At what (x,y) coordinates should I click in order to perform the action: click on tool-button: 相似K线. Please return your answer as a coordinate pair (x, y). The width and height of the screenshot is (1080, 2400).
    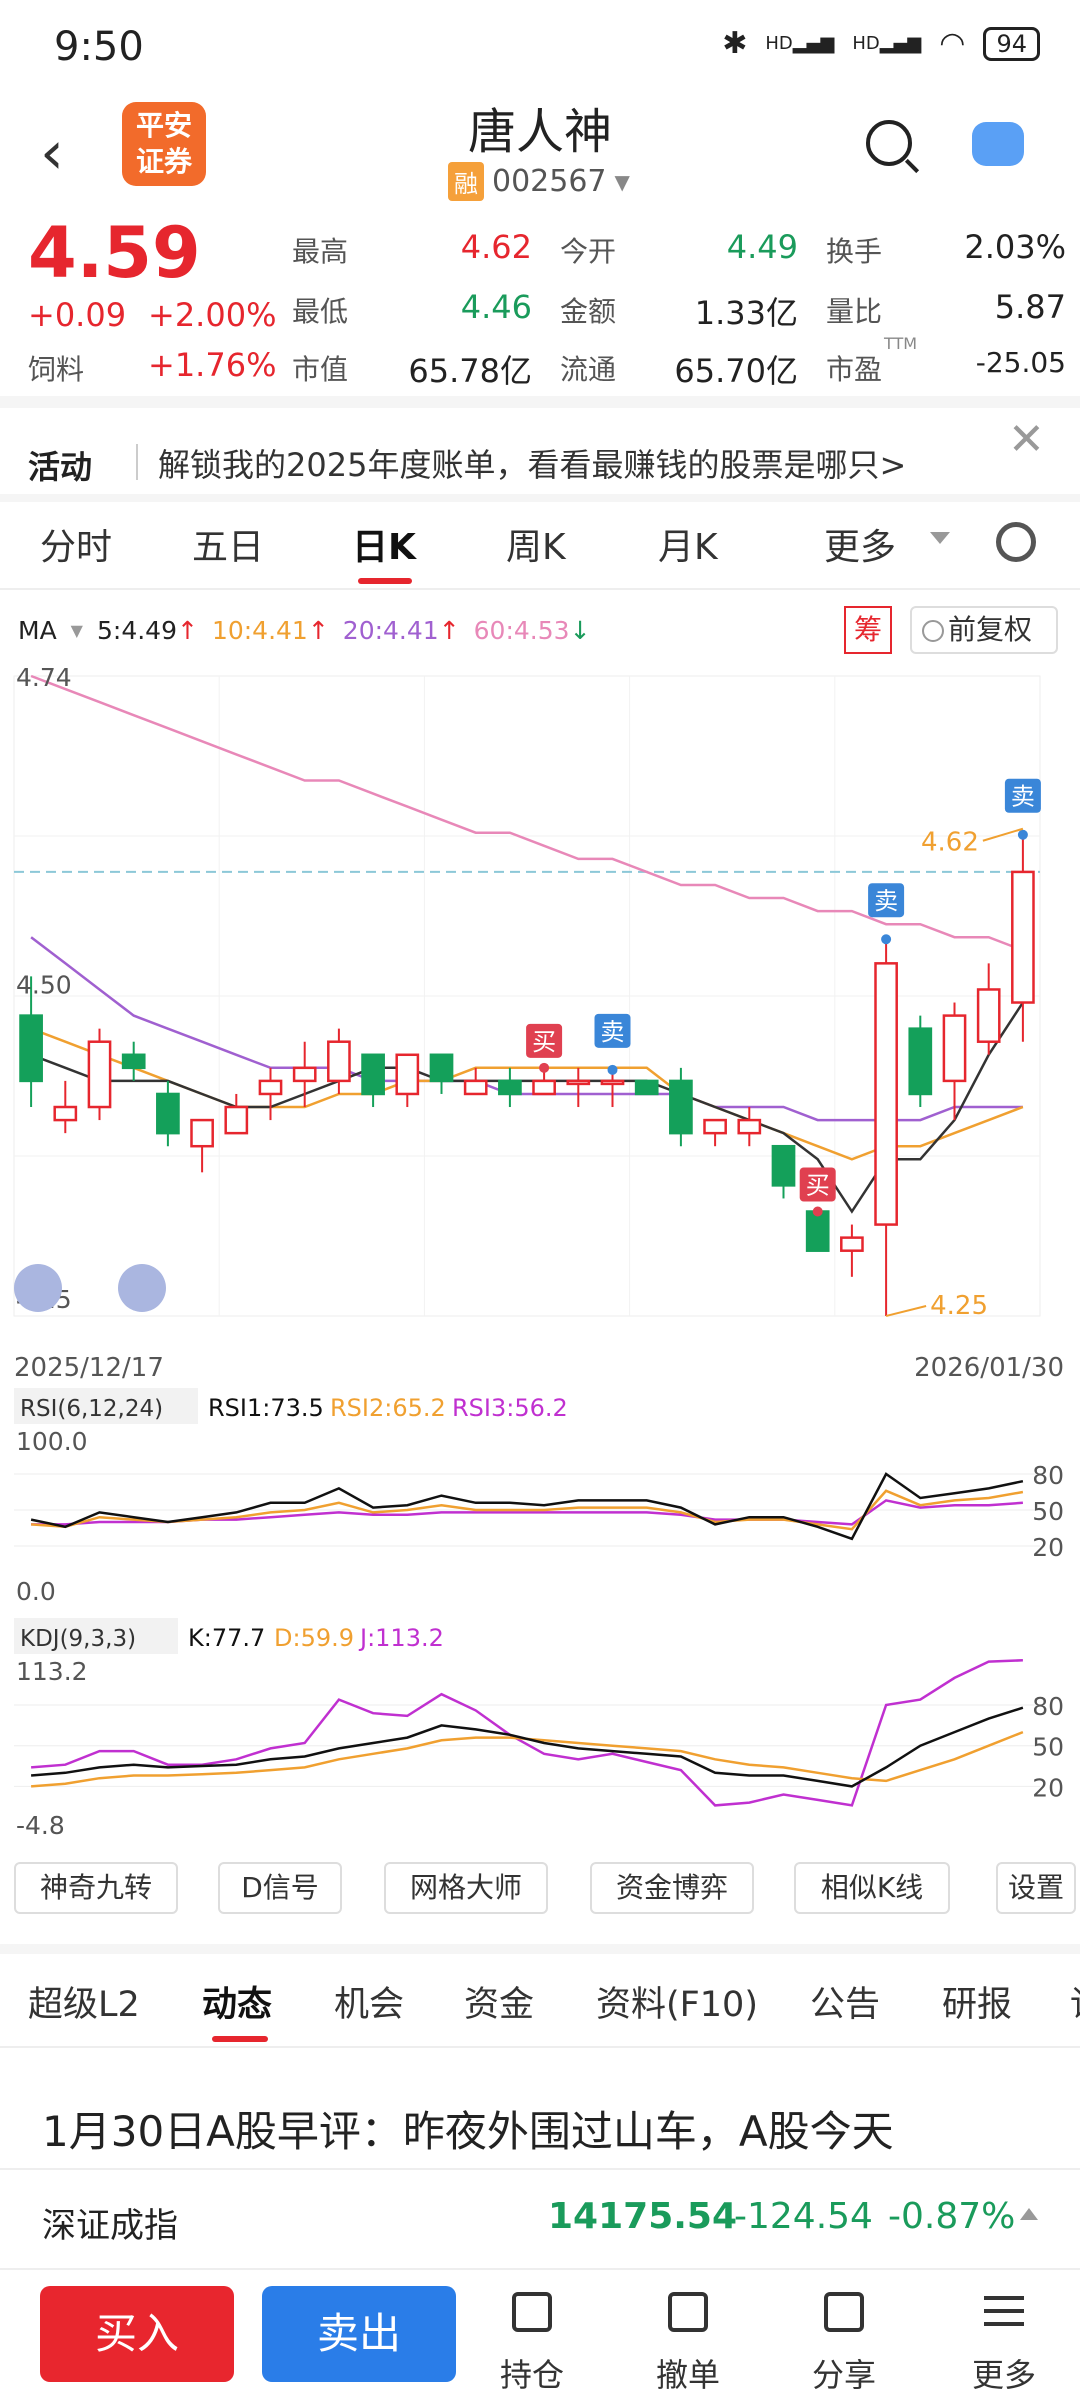
    Looking at the image, I should click on (872, 1888).